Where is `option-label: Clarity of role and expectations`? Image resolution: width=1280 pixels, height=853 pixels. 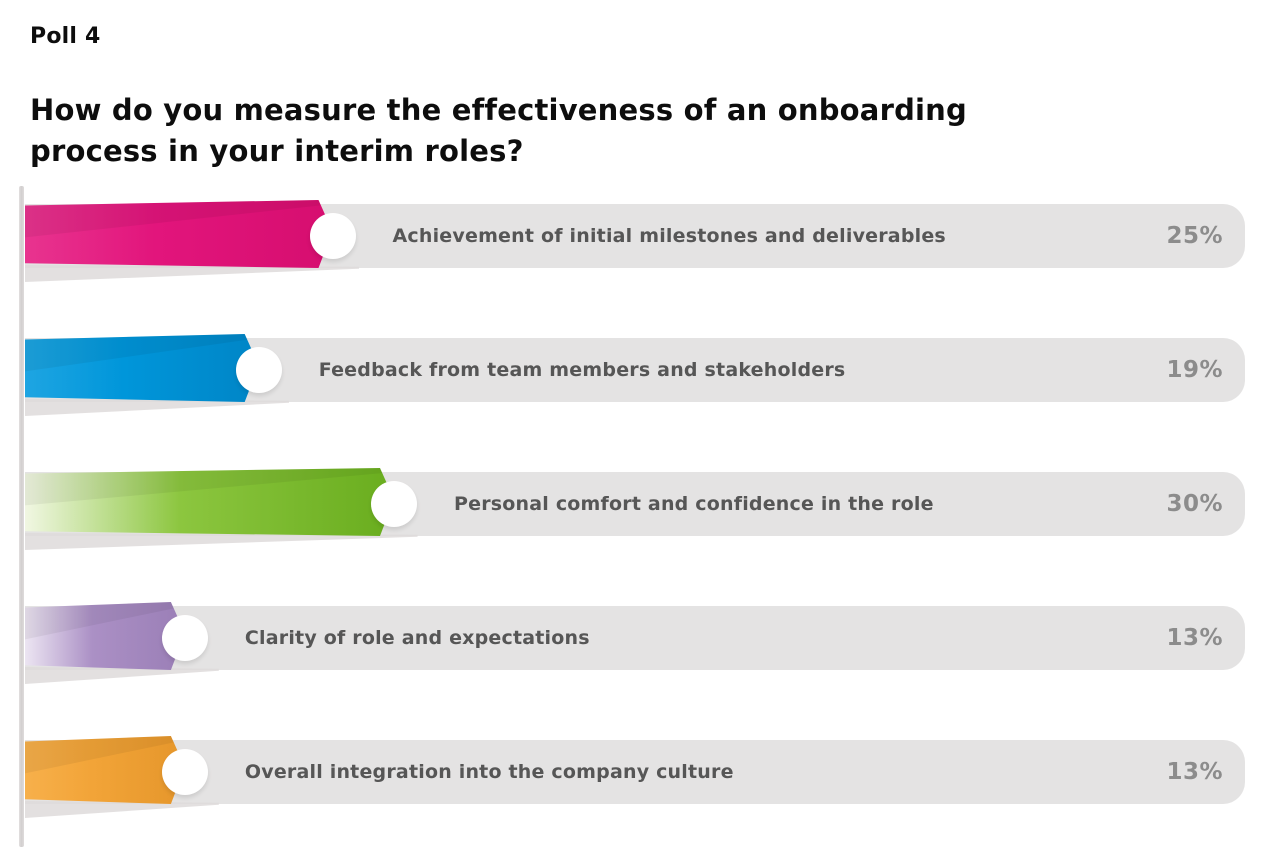
option-label: Clarity of role and expectations is located at coordinates (417, 638).